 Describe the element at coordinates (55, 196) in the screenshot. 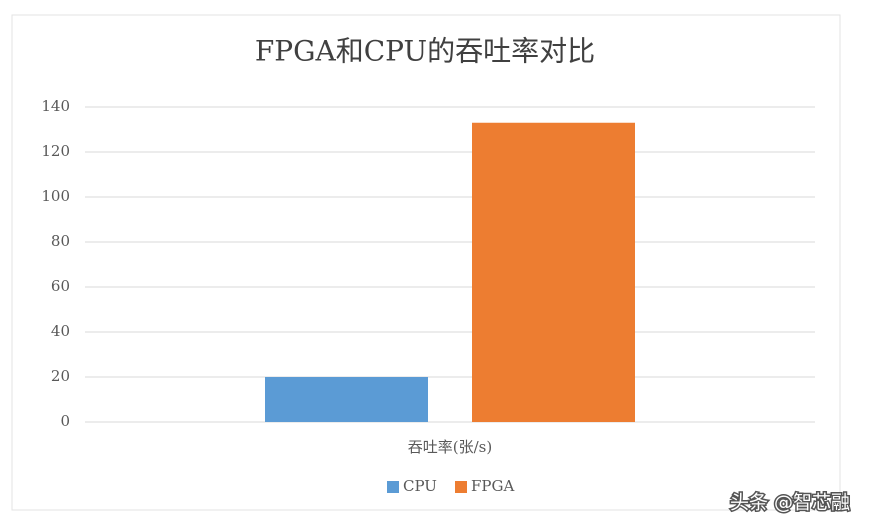

I see `y-tick-label: 100` at that location.